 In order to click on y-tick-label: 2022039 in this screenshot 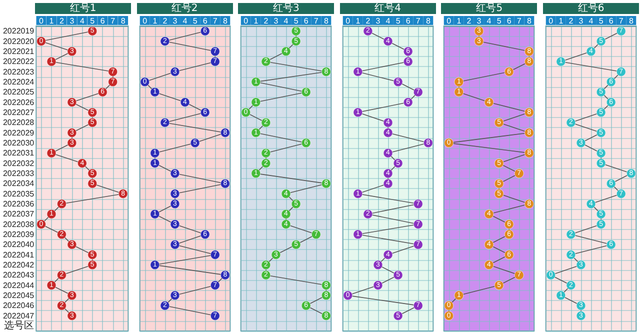, I will do `click(18, 234)`.